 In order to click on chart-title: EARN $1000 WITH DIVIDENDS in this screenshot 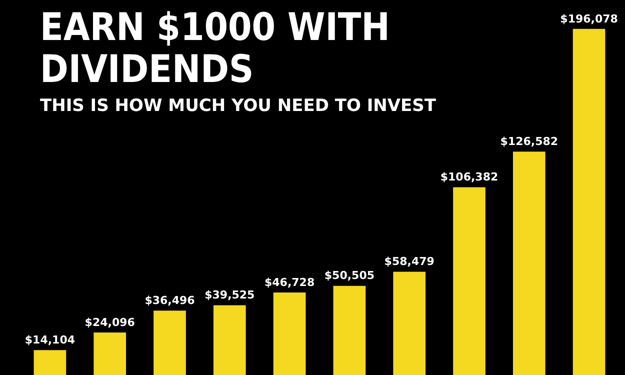, I will do `click(215, 48)`.